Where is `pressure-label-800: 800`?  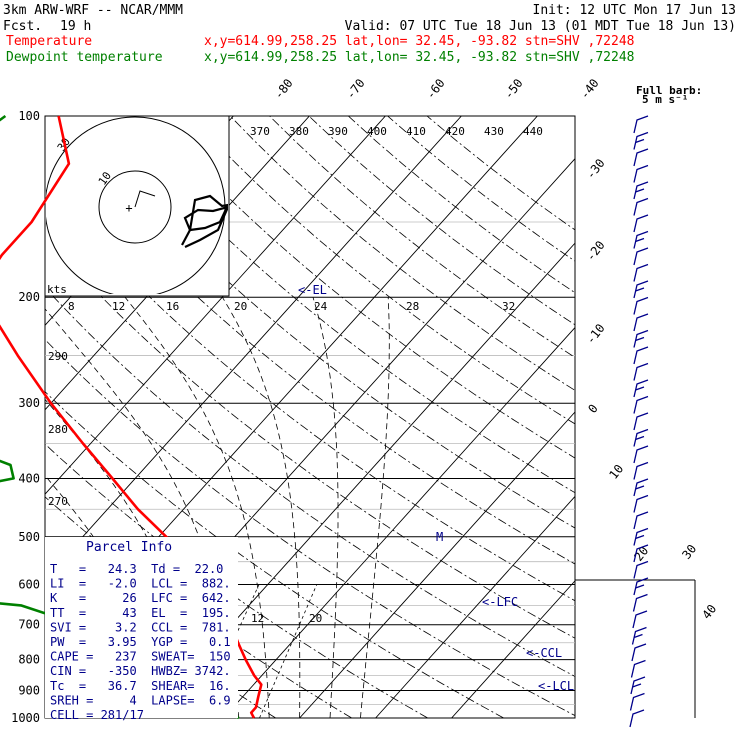 pressure-label-800: 800 is located at coordinates (29, 660).